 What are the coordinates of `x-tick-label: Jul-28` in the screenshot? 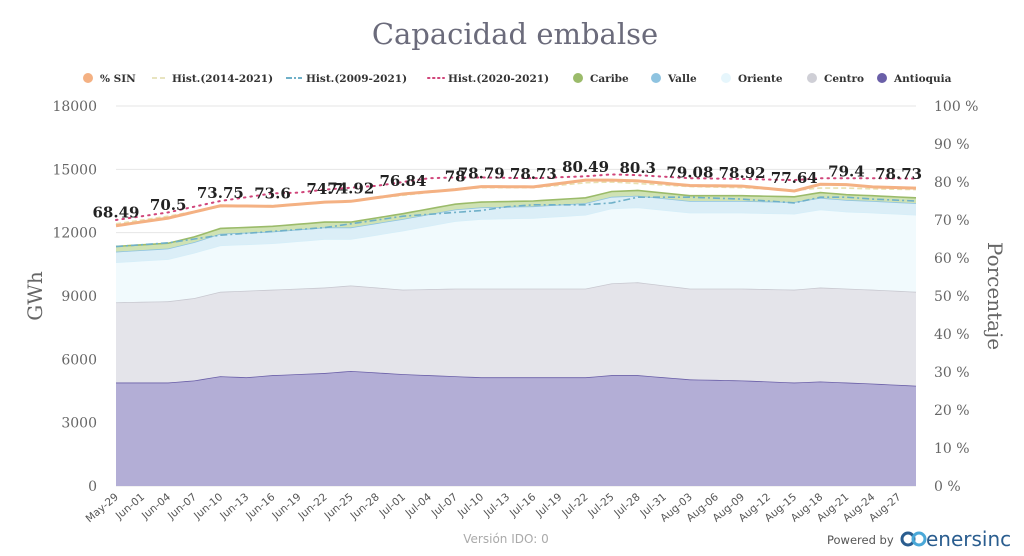 It's located at (626, 505).